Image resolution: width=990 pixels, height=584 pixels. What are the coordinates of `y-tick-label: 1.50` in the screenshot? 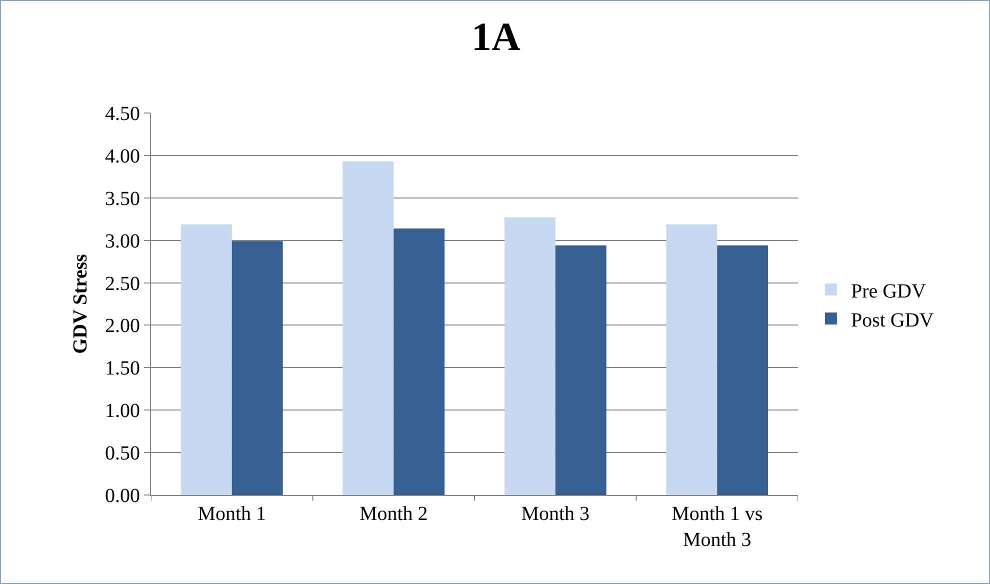 It's located at (122, 369).